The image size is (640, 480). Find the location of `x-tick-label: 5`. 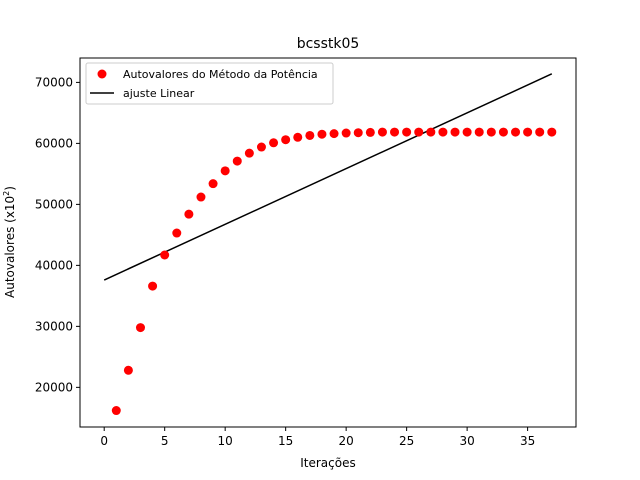

x-tick-label: 5 is located at coordinates (165, 441).